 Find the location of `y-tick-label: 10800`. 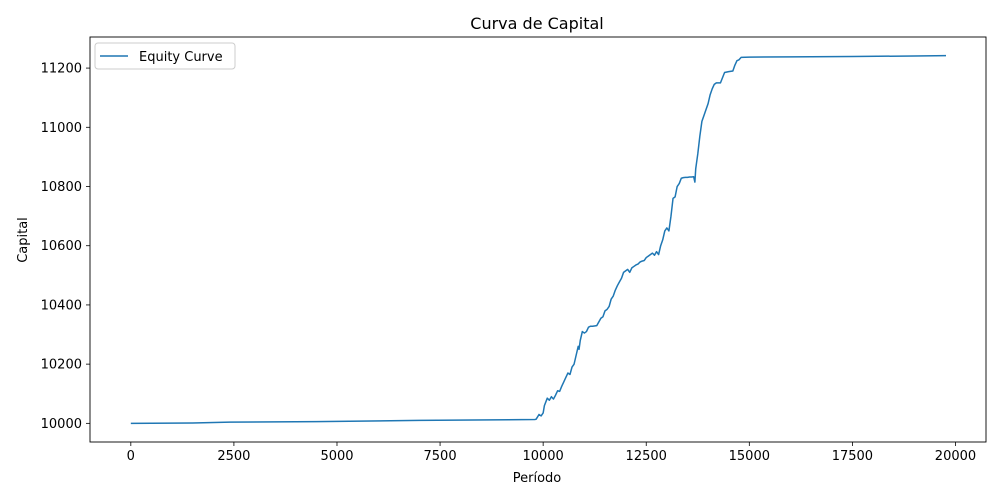

y-tick-label: 10800 is located at coordinates (61, 187).